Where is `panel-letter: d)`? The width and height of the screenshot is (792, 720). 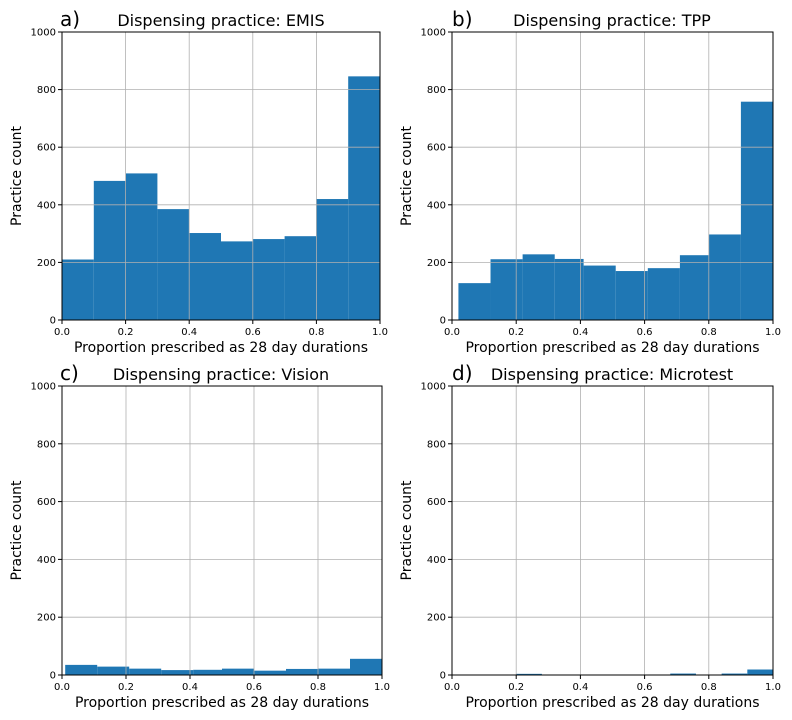 panel-letter: d) is located at coordinates (462, 373).